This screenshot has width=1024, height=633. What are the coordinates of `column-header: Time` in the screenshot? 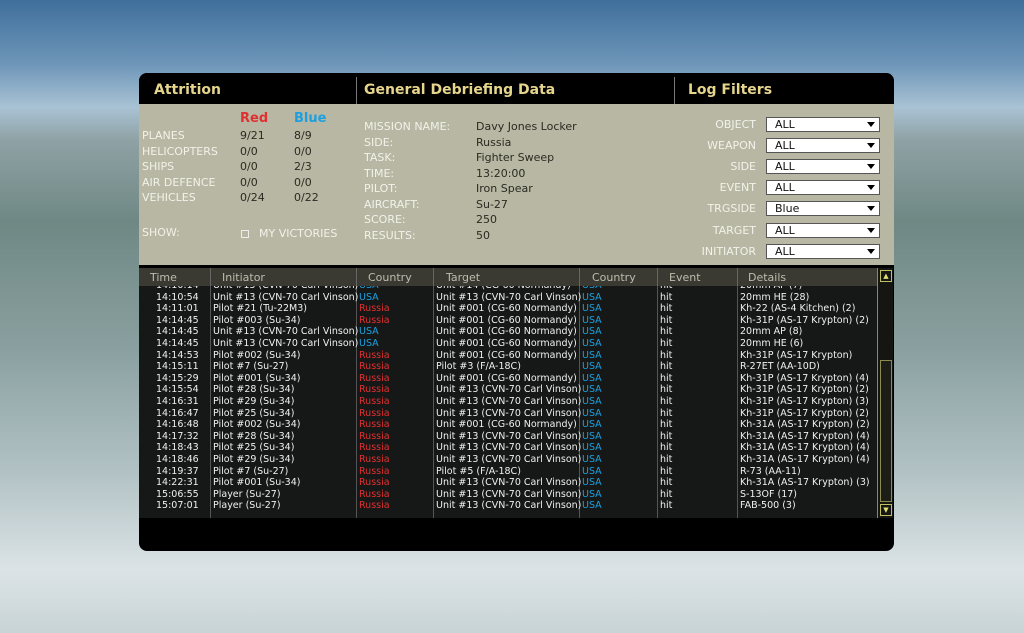 It's located at (163, 277).